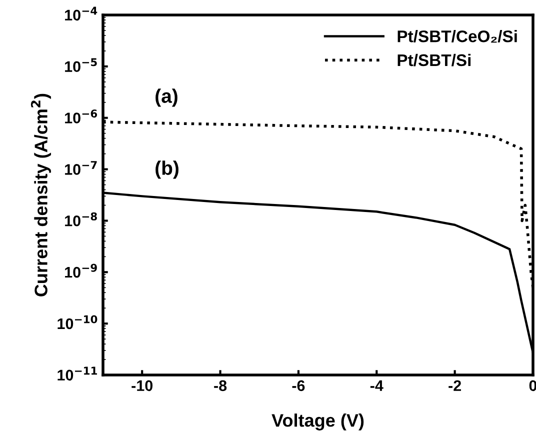  I want to click on x-tick-label: -4, so click(377, 385).